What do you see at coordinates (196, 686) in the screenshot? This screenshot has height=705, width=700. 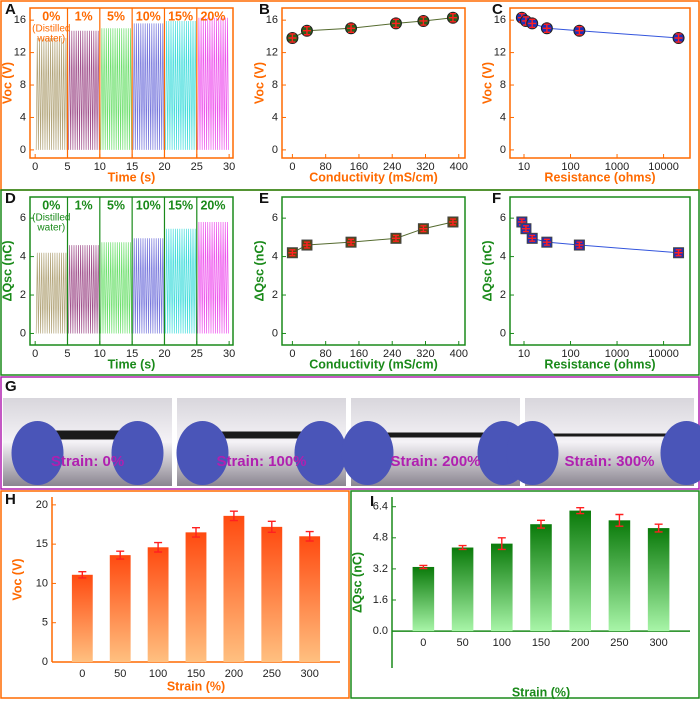 I see `x-axis-label: Strain (%)` at bounding box center [196, 686].